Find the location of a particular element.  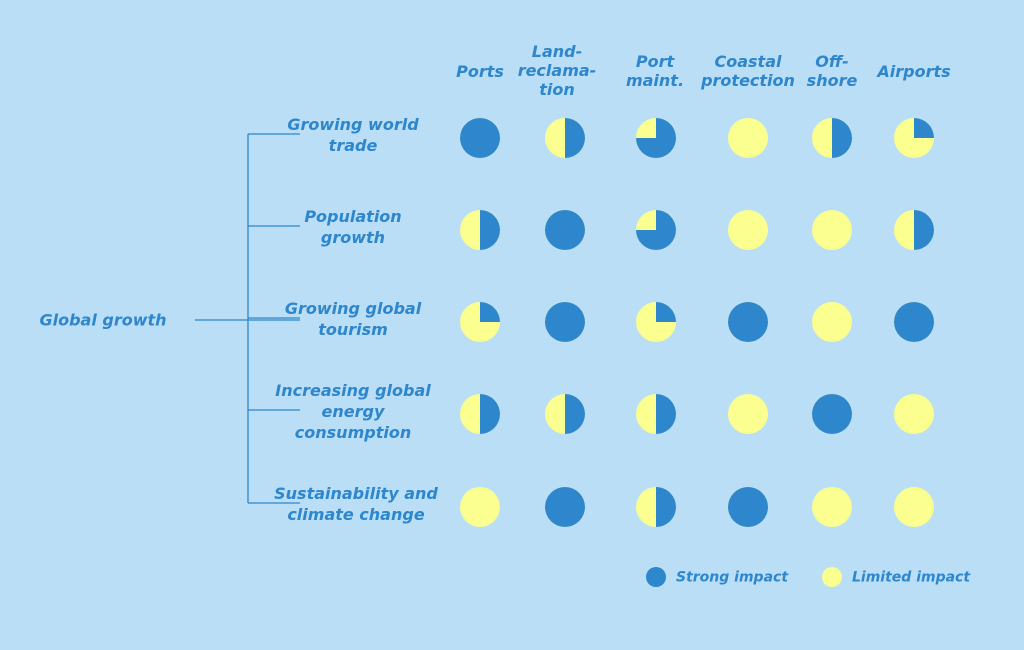

impact-marker-r2-c5 is located at coordinates (832, 230).